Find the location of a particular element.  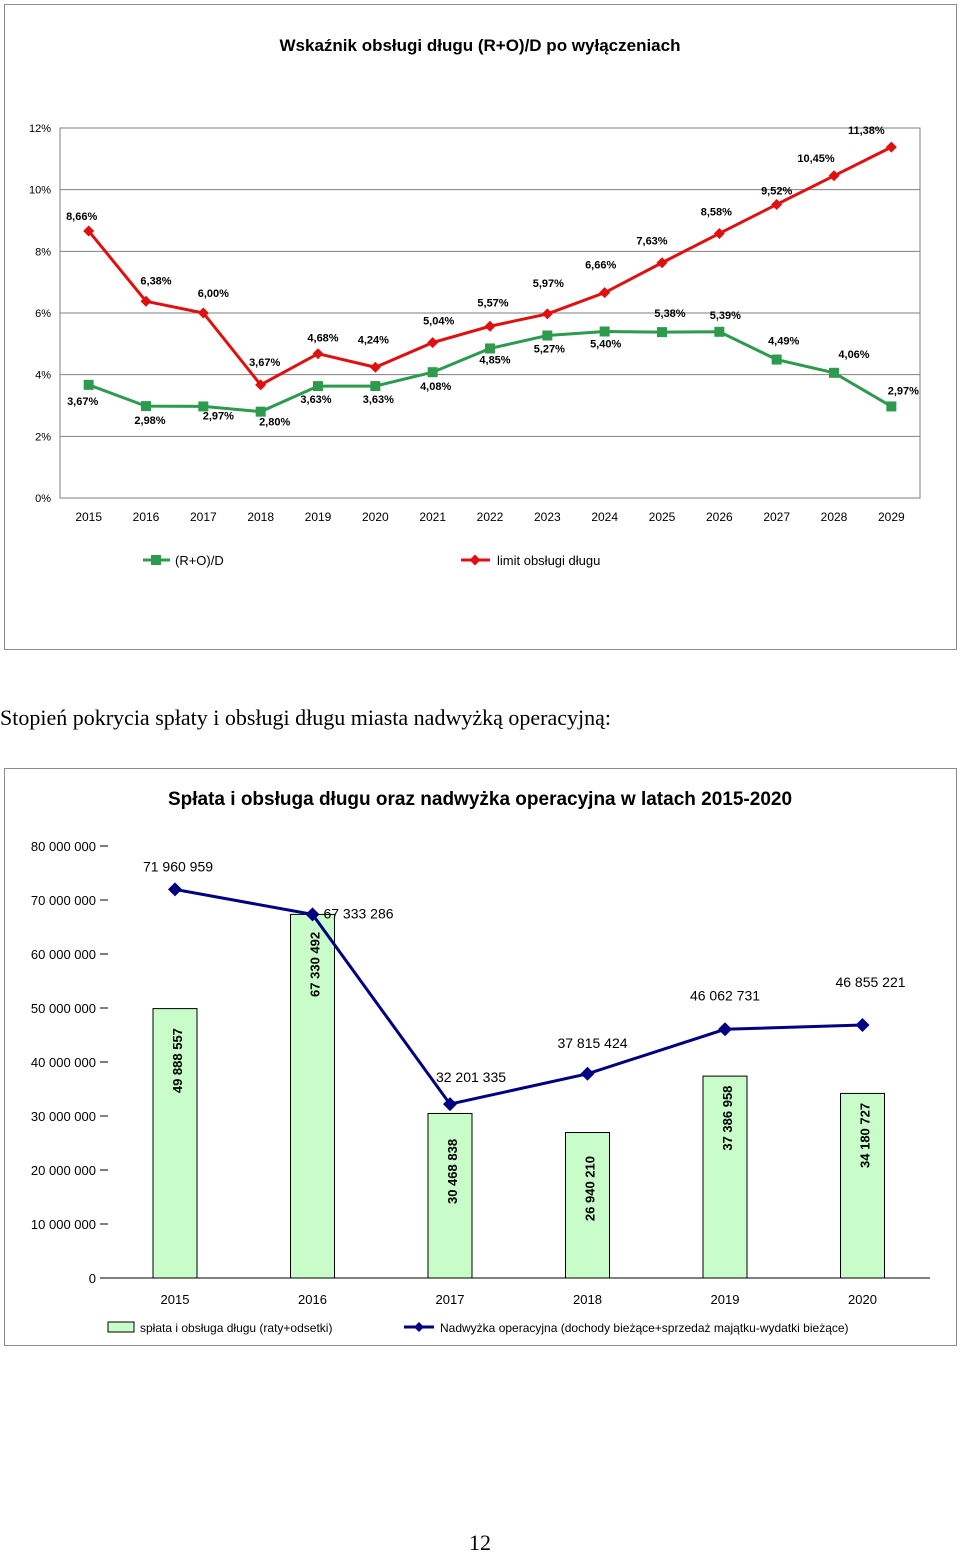

chart1-x-tick-label: 2020 is located at coordinates (375, 517).